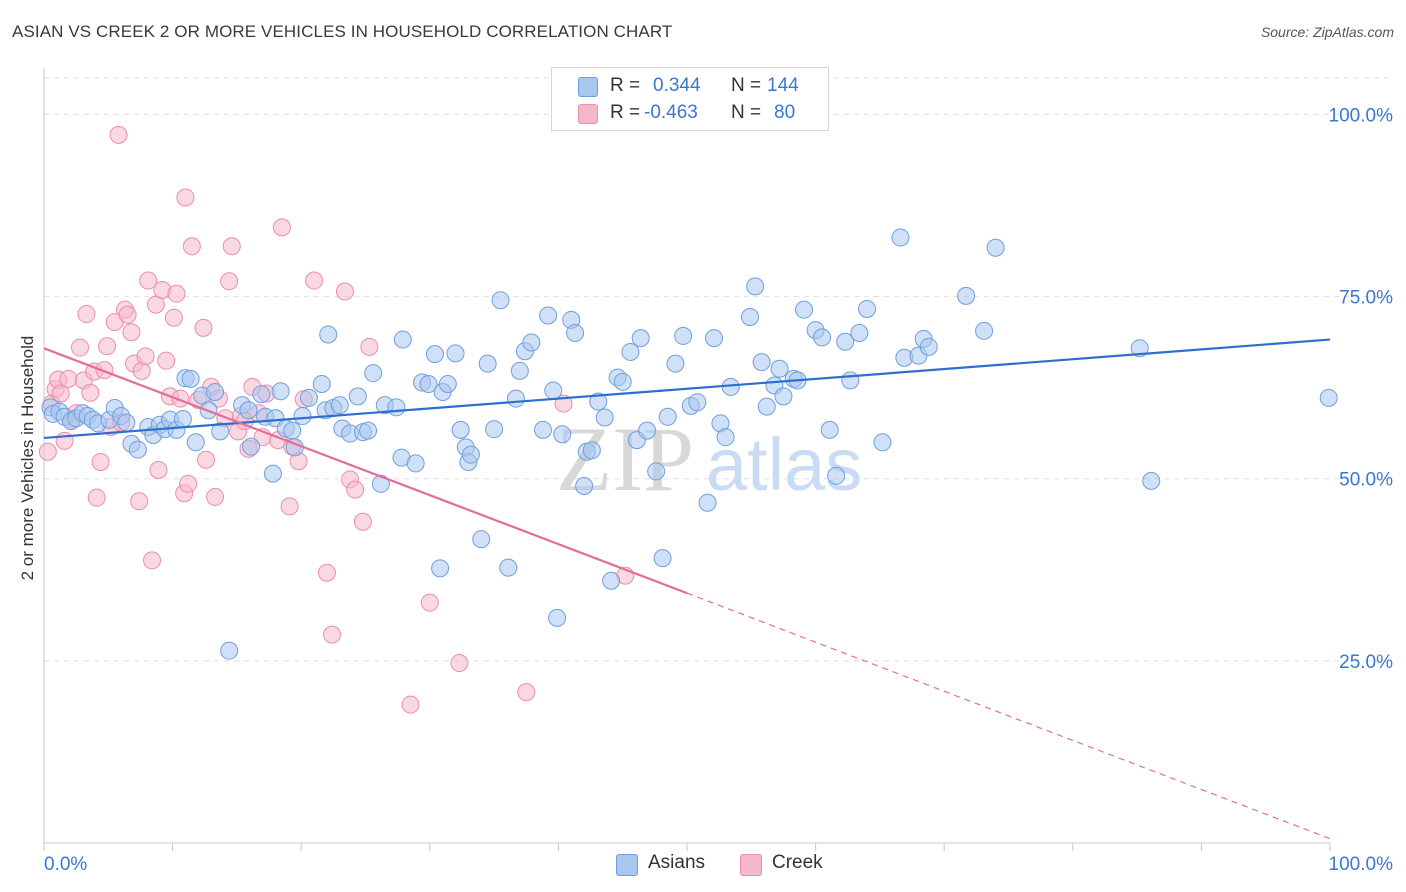  I want to click on asians-n-value: 144, so click(783, 85).